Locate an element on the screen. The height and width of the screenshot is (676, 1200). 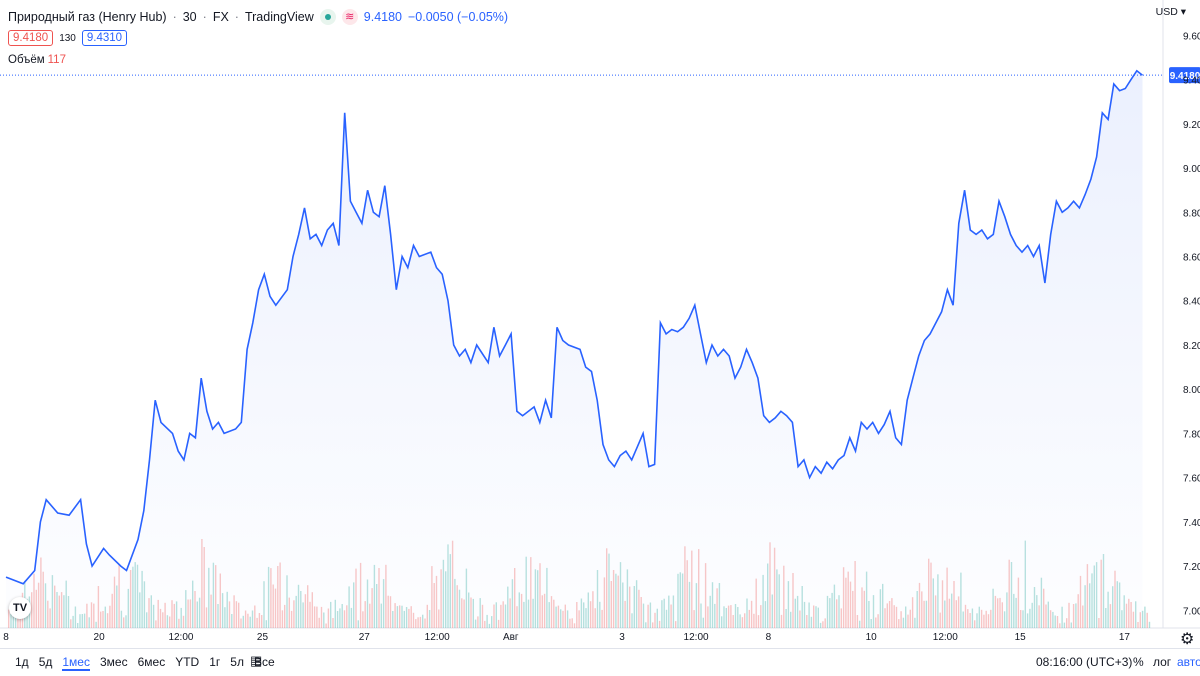
x-tick-label: Авг is located at coordinates (511, 637).